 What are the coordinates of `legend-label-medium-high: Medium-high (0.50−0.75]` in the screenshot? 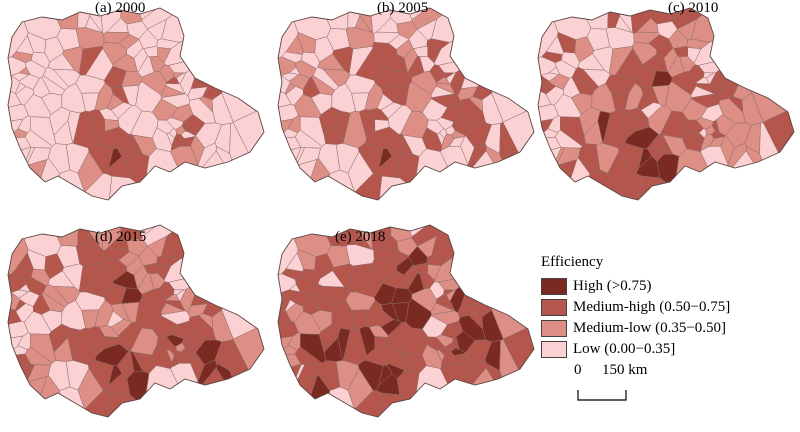 It's located at (652, 306).